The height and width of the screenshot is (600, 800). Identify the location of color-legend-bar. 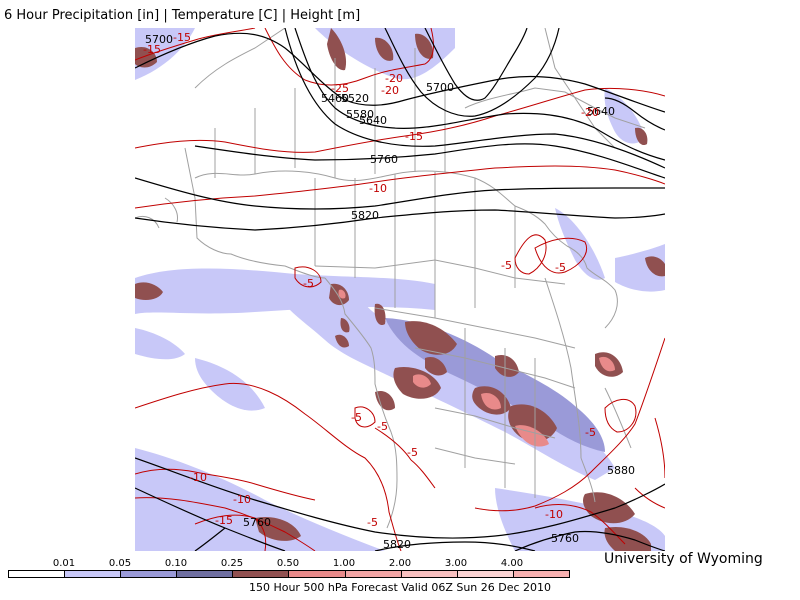
(289, 574).